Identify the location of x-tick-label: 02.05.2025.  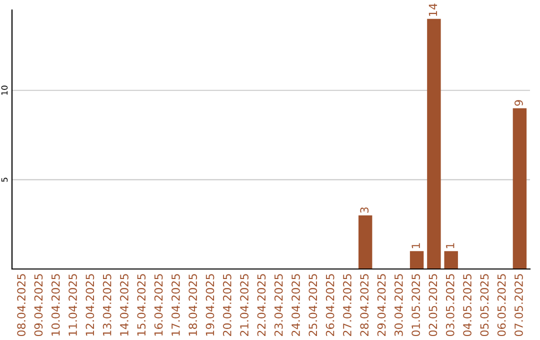
(433, 305).